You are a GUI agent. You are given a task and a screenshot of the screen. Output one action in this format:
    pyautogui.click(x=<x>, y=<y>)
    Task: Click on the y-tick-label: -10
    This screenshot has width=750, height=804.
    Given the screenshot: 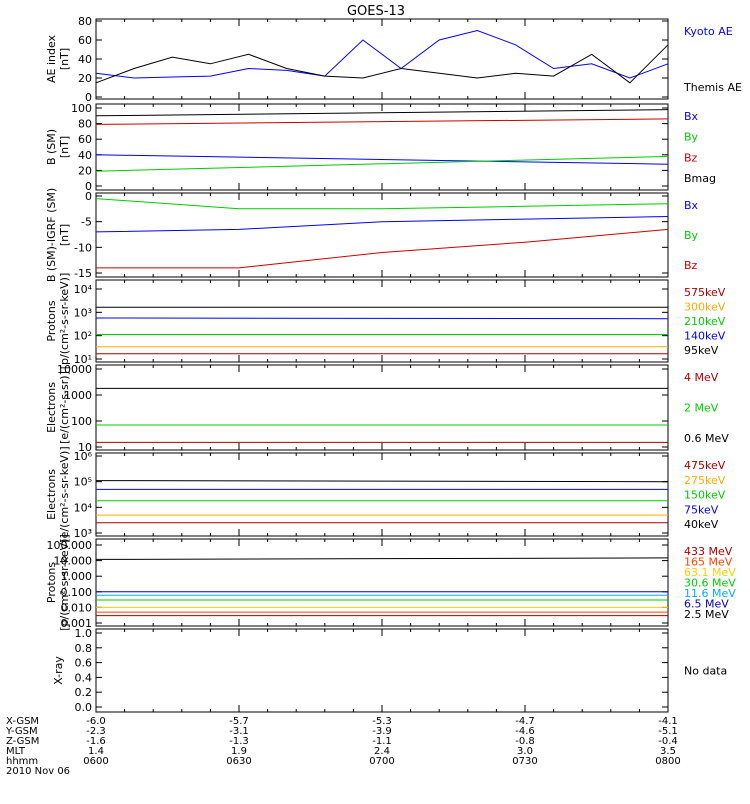 What is the action you would take?
    pyautogui.click(x=83, y=247)
    